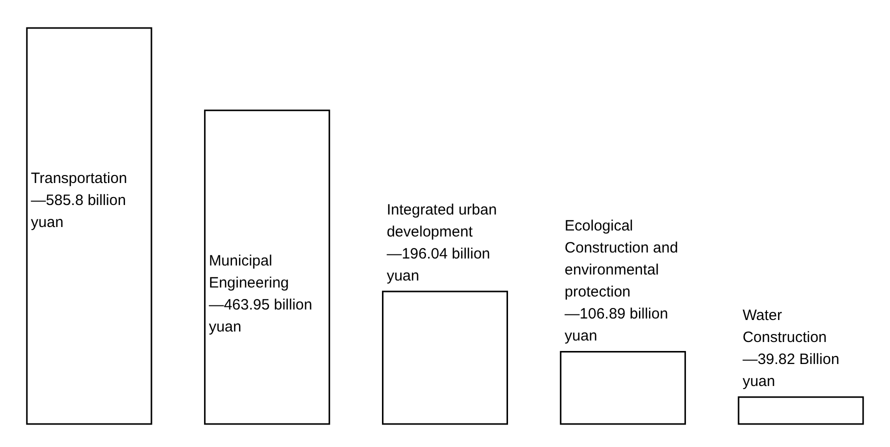 Image resolution: width=890 pixels, height=447 pixels. What do you see at coordinates (78, 211) in the screenshot?
I see `data-label: —585.8 billion yuan` at bounding box center [78, 211].